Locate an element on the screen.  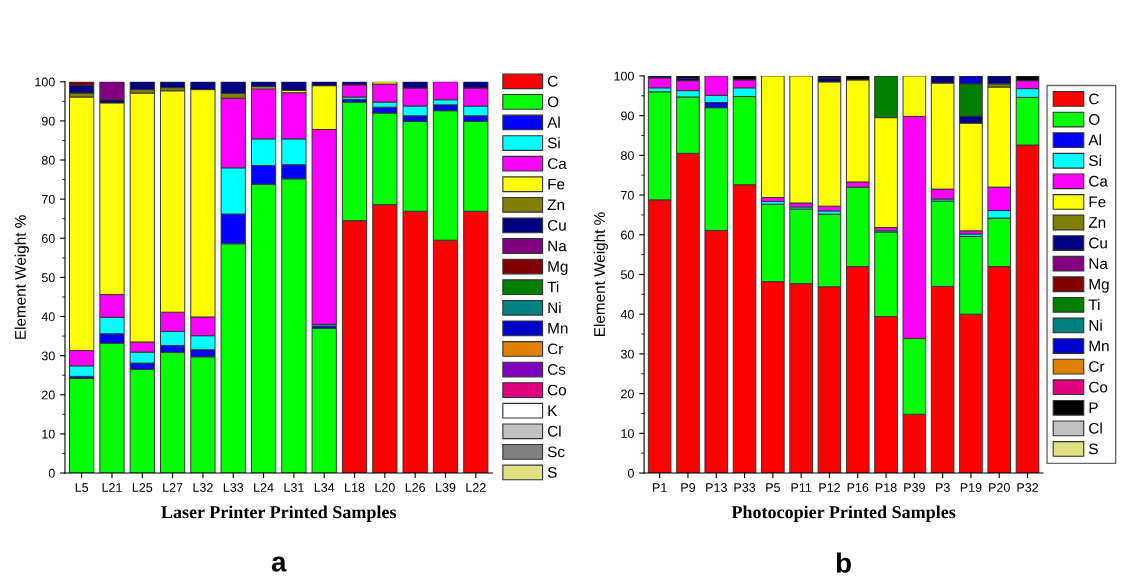
x-tick-label: P3 is located at coordinates (943, 487).